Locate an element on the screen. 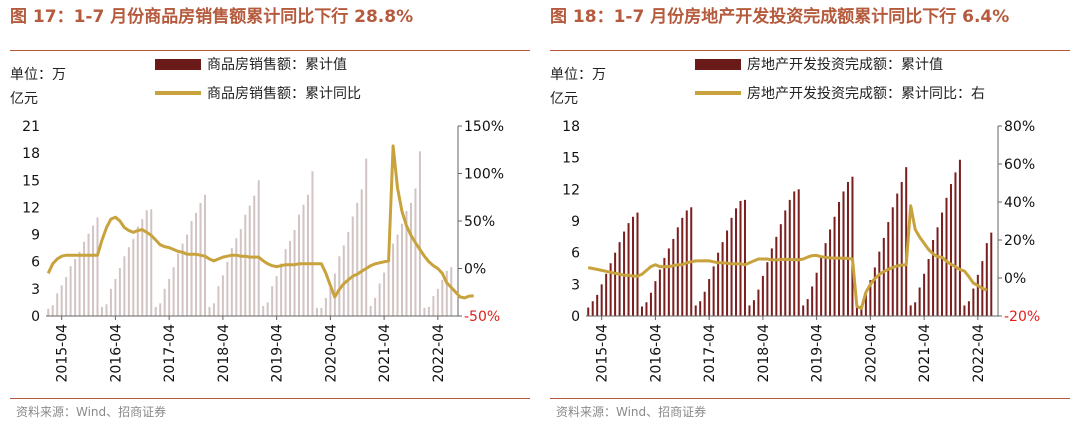 The height and width of the screenshot is (425, 1080). y-right-tick-label: 80% is located at coordinates (1019, 127).